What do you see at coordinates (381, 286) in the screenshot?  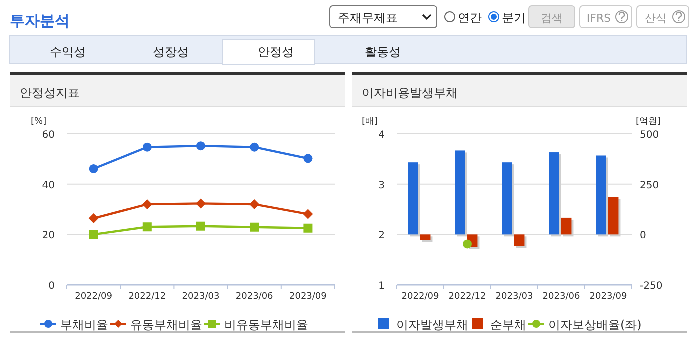 I see `y-tick-label: 1` at bounding box center [381, 286].